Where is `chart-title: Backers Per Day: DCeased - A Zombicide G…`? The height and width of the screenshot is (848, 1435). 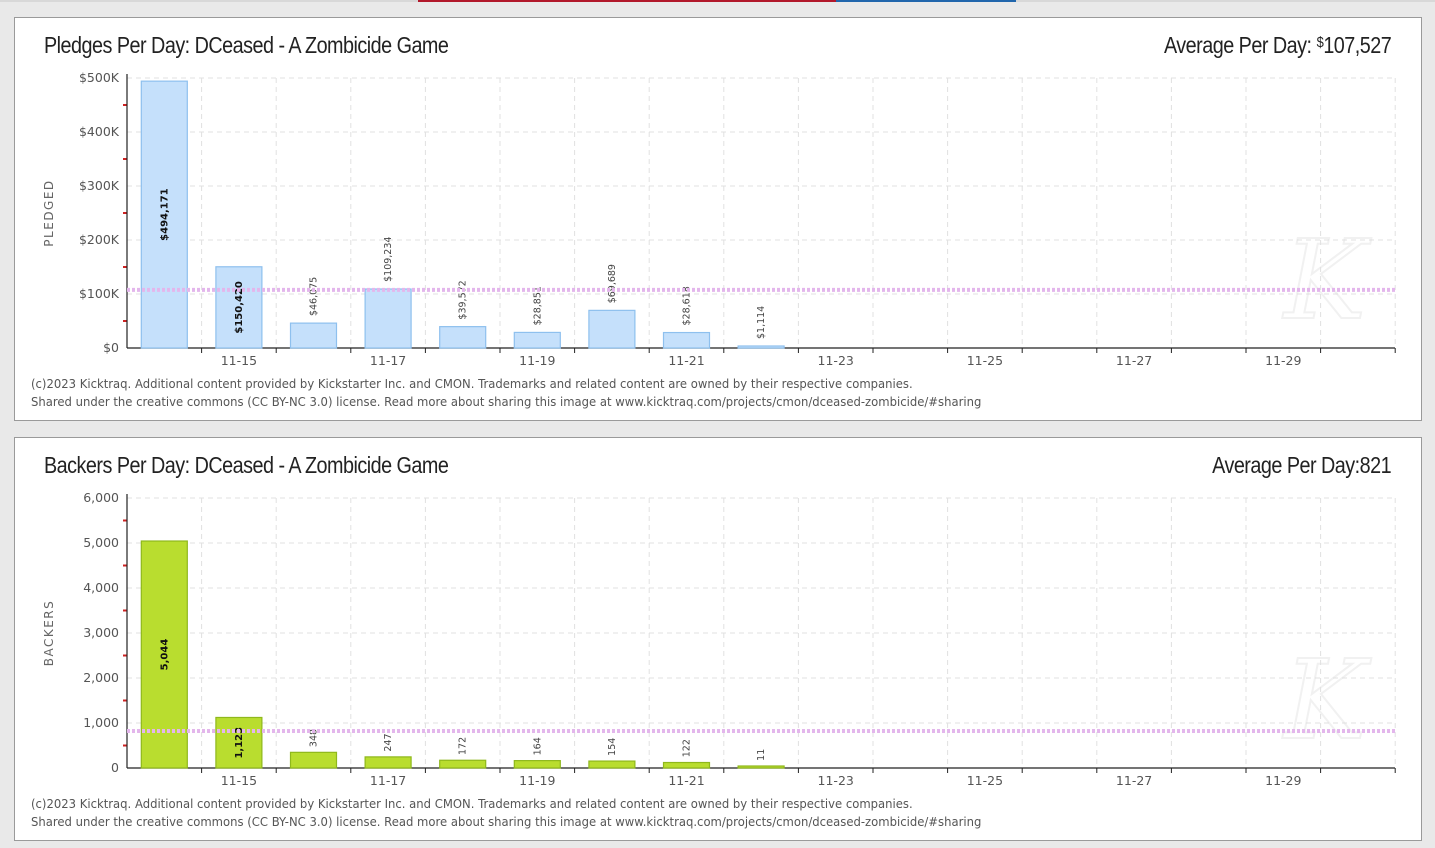 chart-title: Backers Per Day: DCeased - A Zombicide G… is located at coordinates (246, 465).